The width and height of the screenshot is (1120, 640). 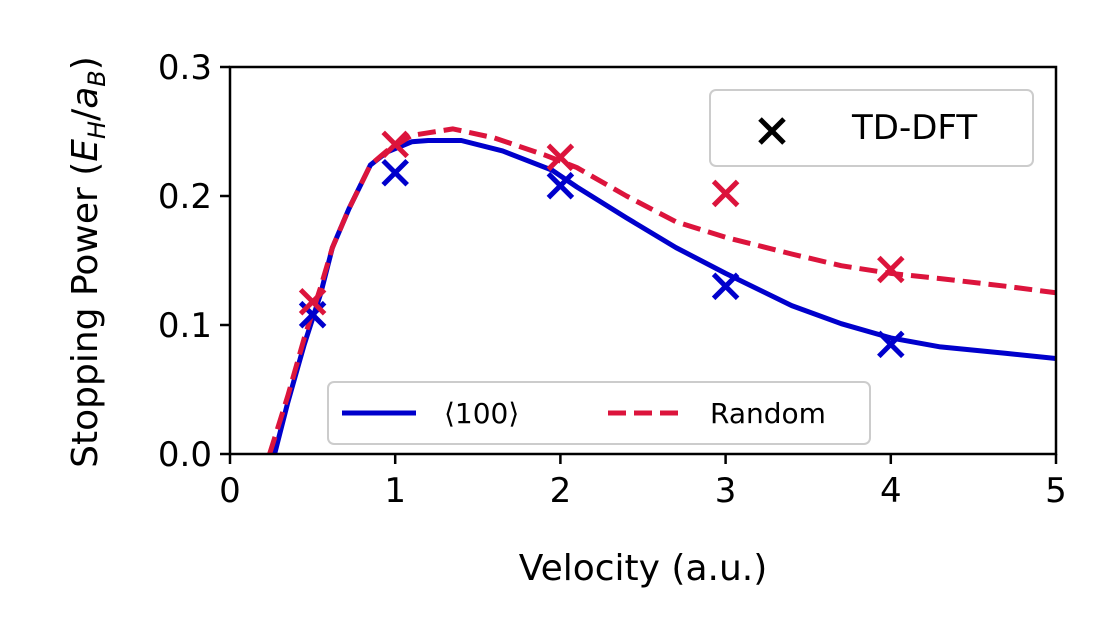 What do you see at coordinates (97, 130) in the screenshot?
I see `y-axis-title-H: H` at bounding box center [97, 130].